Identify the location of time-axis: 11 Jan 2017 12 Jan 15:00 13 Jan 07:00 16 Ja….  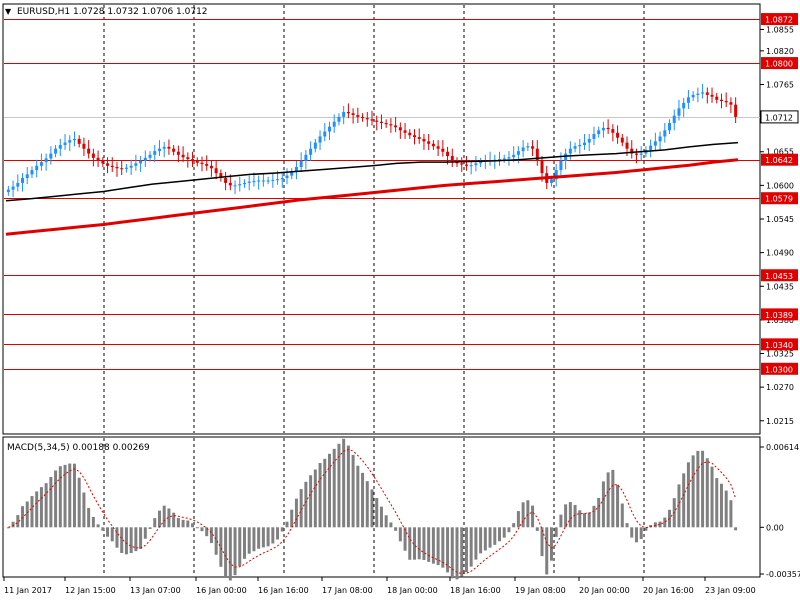
(379, 586).